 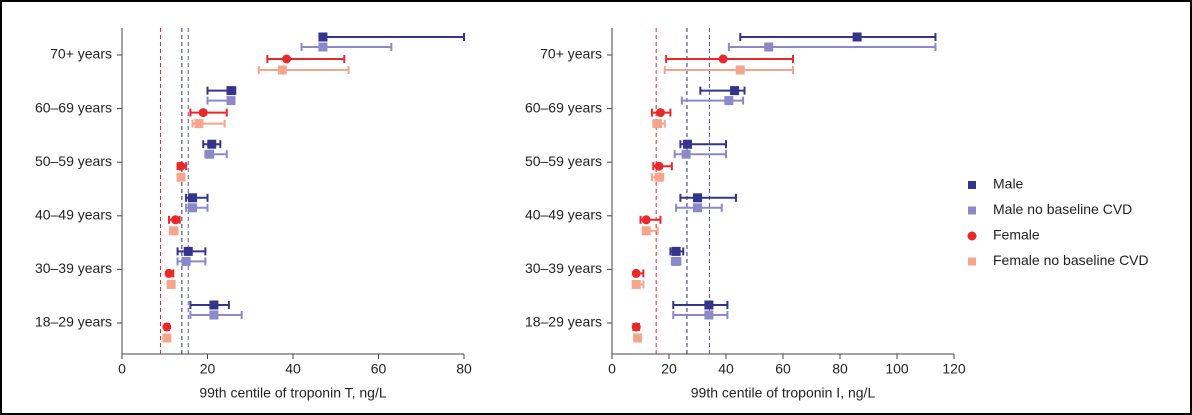 I want to click on x-tick-label: 120, so click(x=954, y=369).